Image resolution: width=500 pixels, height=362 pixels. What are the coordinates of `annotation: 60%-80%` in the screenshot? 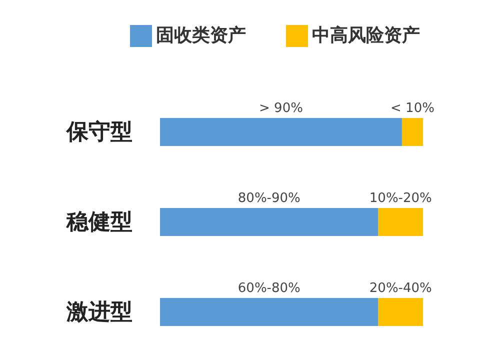 It's located at (269, 288).